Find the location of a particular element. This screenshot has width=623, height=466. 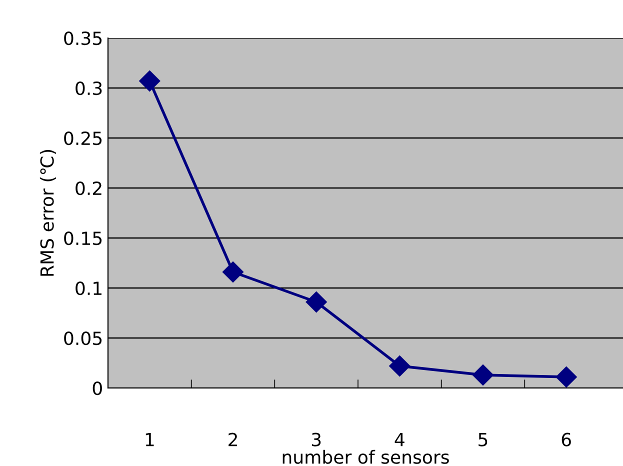

y-tick-label: 0.15 is located at coordinates (83, 238).